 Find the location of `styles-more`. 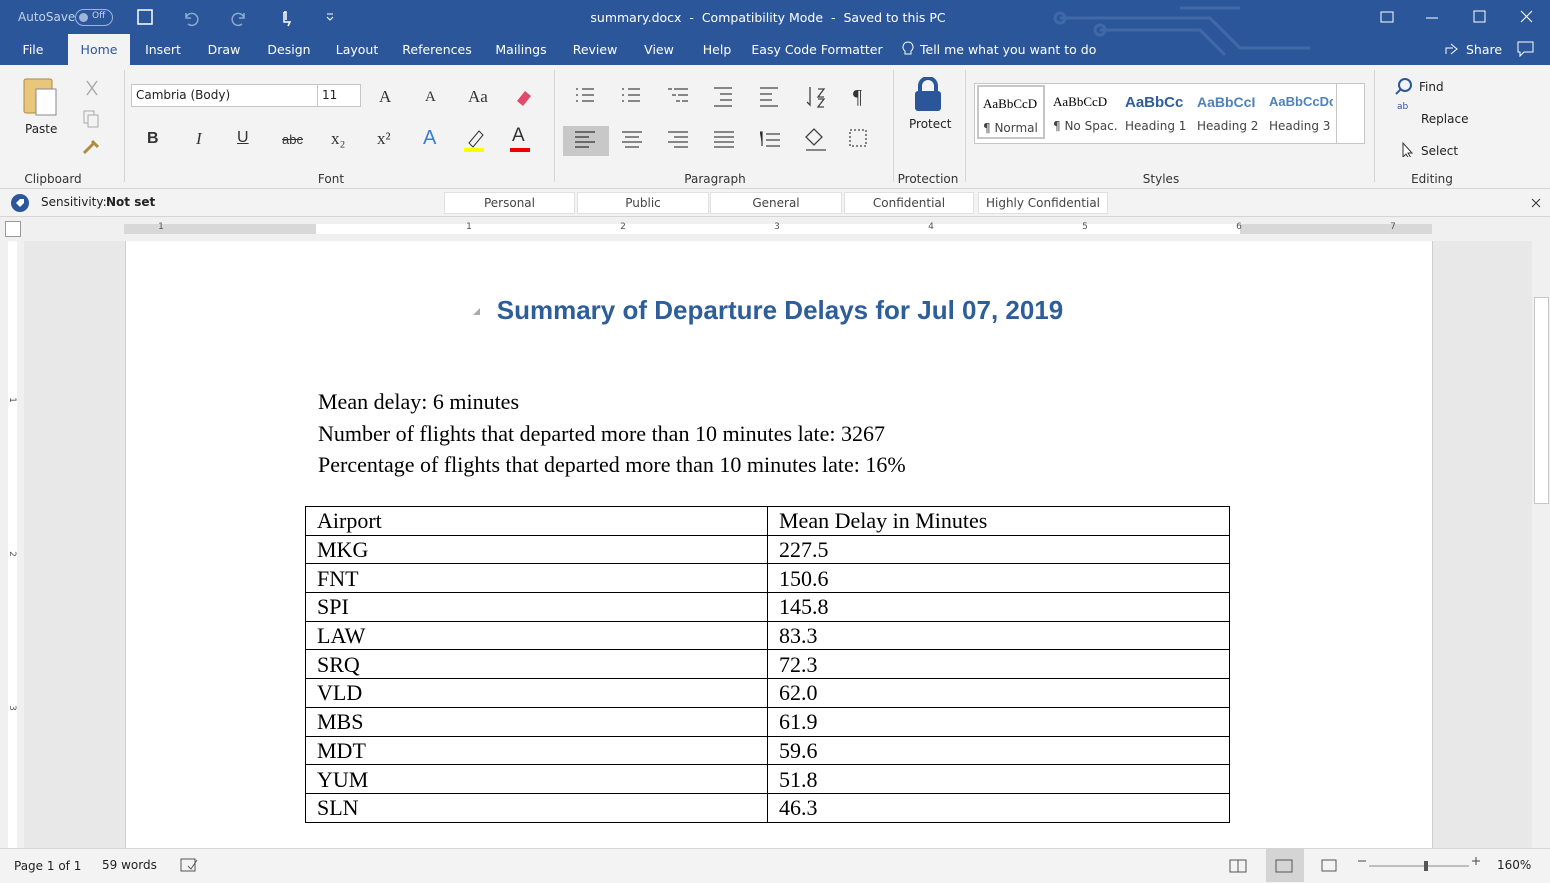

styles-more is located at coordinates (1350, 113).